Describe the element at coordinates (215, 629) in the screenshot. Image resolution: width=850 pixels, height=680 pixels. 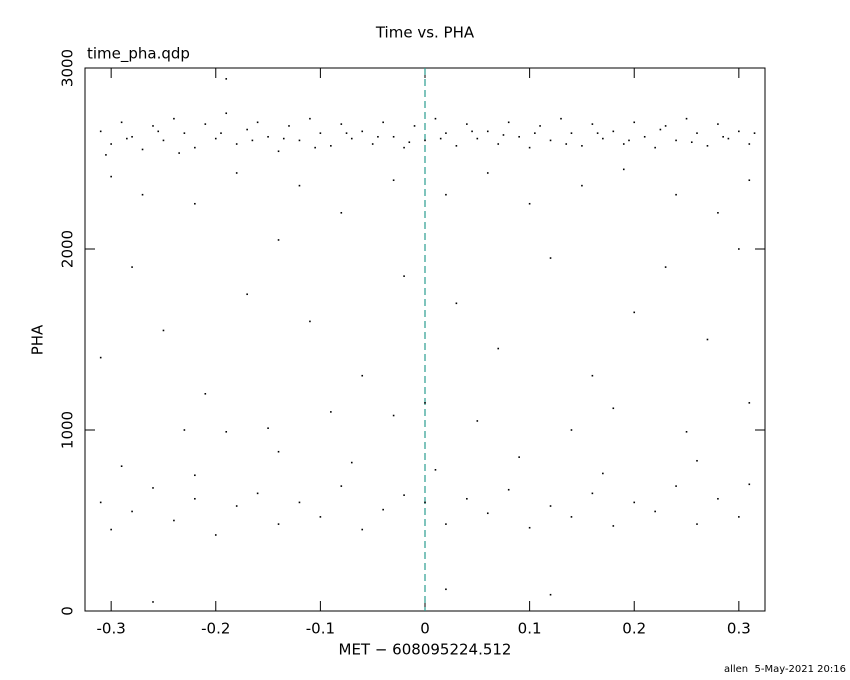
I see `x-tick-label: -0.2` at that location.